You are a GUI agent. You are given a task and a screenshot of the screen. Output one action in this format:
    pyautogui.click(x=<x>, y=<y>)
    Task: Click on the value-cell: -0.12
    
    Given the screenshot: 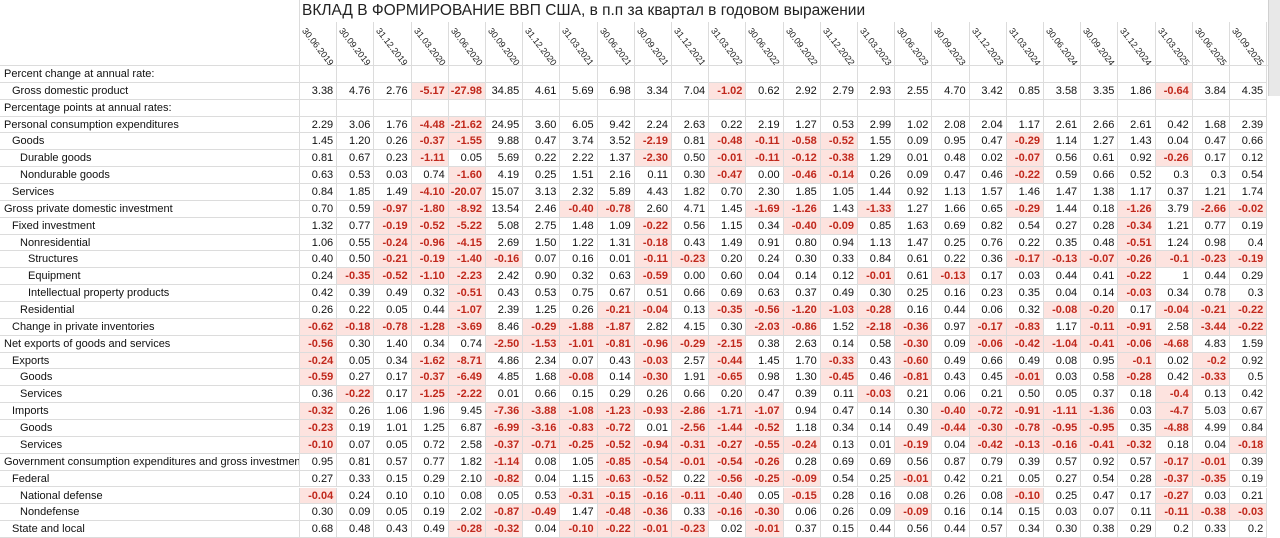 What is the action you would take?
    pyautogui.click(x=802, y=159)
    